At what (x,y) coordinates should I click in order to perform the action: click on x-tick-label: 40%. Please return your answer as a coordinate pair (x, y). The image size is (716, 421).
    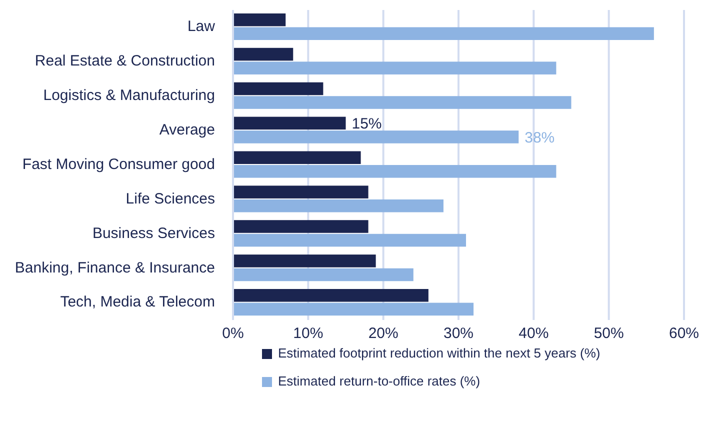
    Looking at the image, I should click on (533, 333).